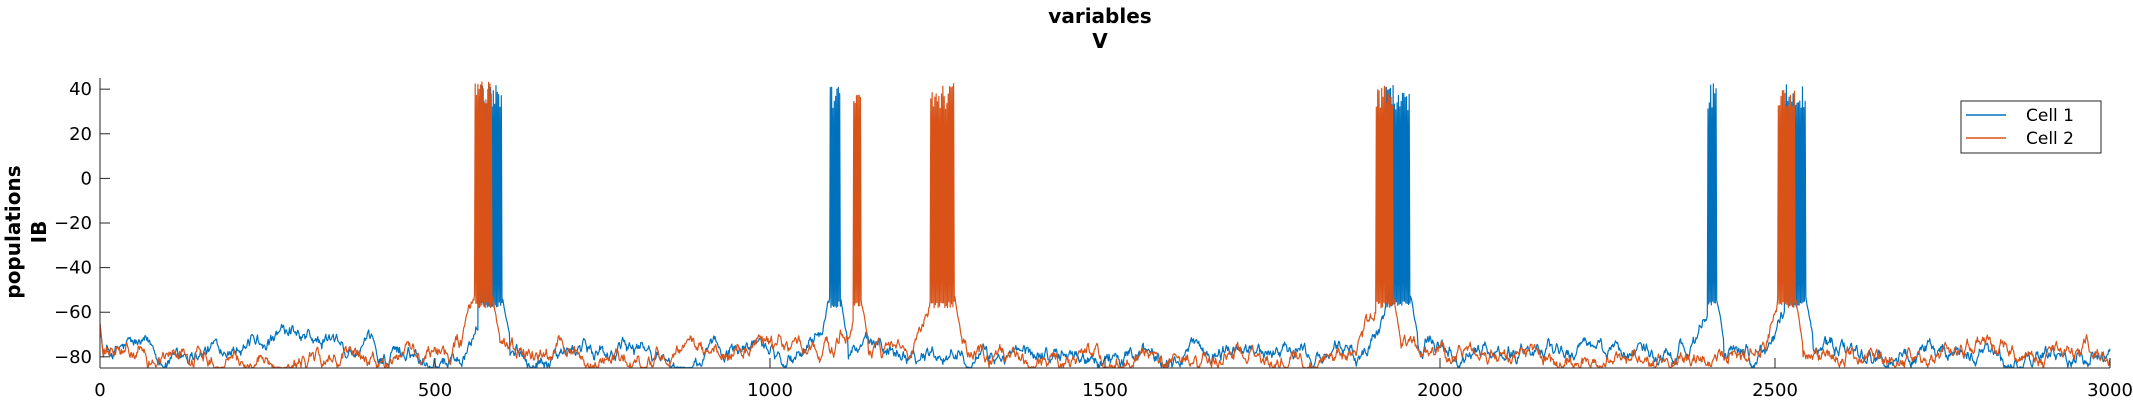 The height and width of the screenshot is (400, 2133). Describe the element at coordinates (73, 312) in the screenshot. I see `y-tick-label: −60` at that location.